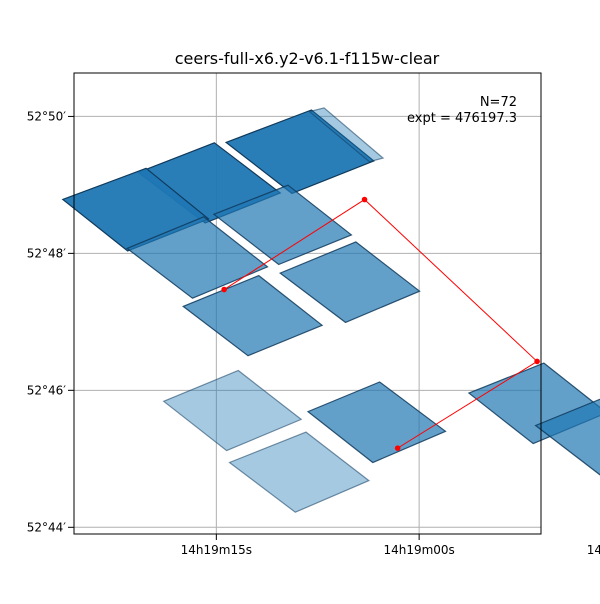 Image resolution: width=600 pixels, height=604 pixels. Describe the element at coordinates (299, 472) in the screenshot. I see `footprint-fp13` at that location.